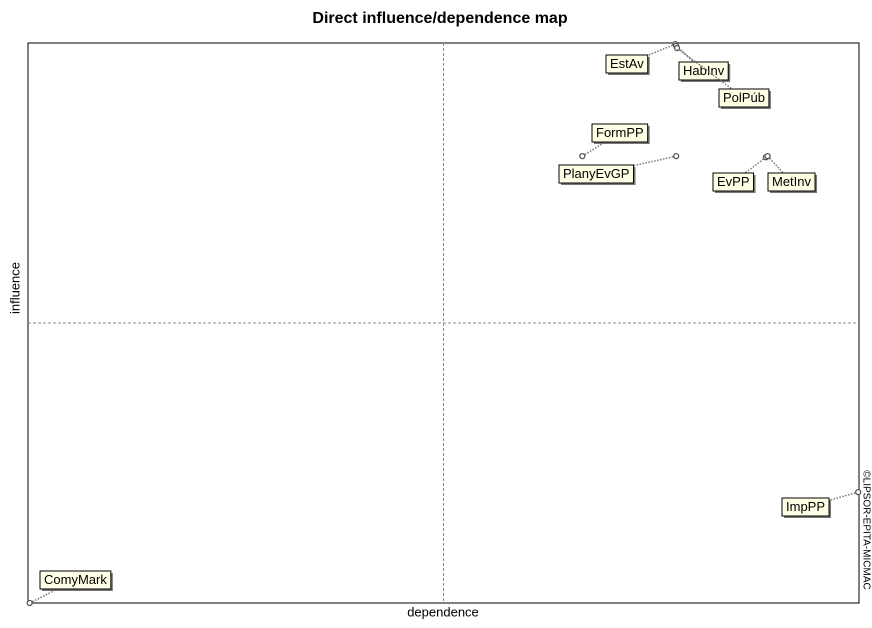  Describe the element at coordinates (443, 611) in the screenshot. I see `x-axis-label: dependence` at that location.